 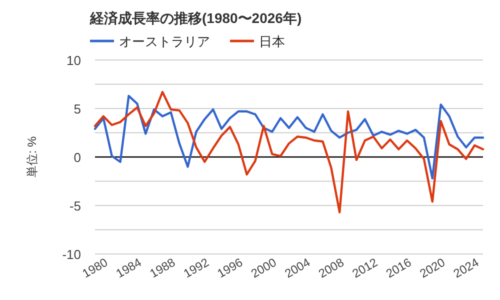 What do you see at coordinates (230, 268) in the screenshot?
I see `x-tick-label: 1996` at bounding box center [230, 268].